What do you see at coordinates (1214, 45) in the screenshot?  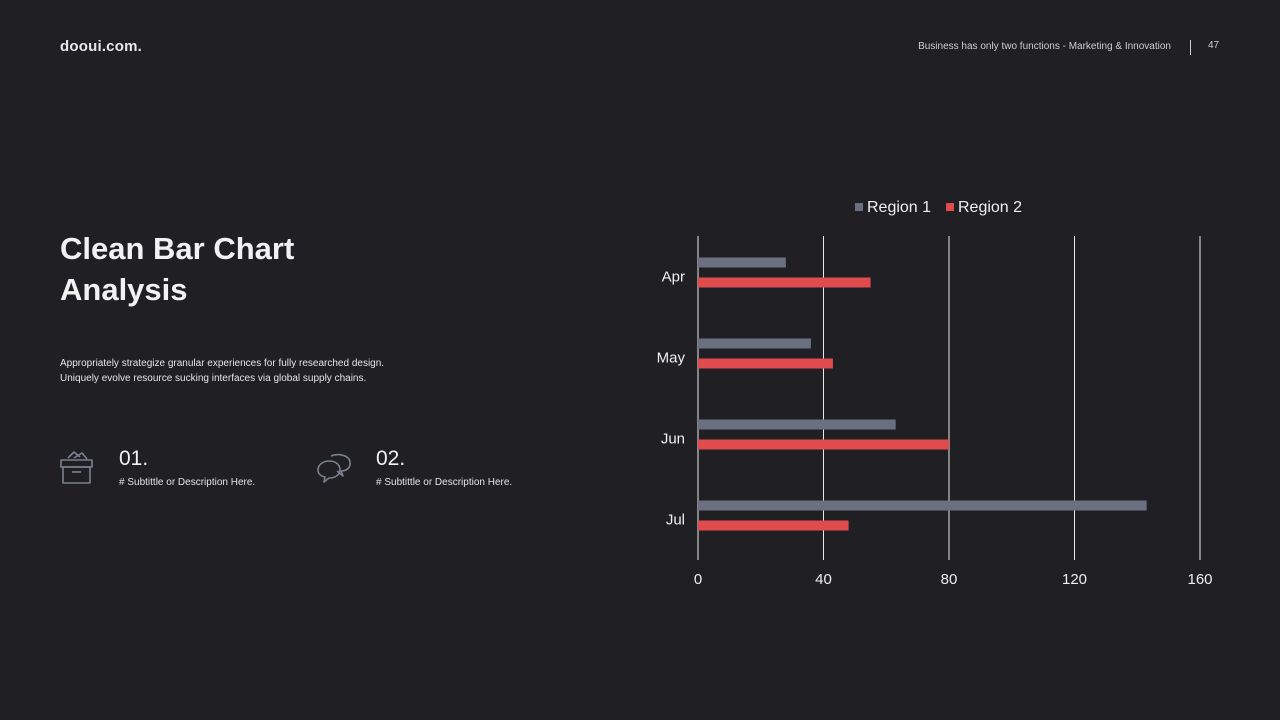 I see `page-number: 47` at bounding box center [1214, 45].